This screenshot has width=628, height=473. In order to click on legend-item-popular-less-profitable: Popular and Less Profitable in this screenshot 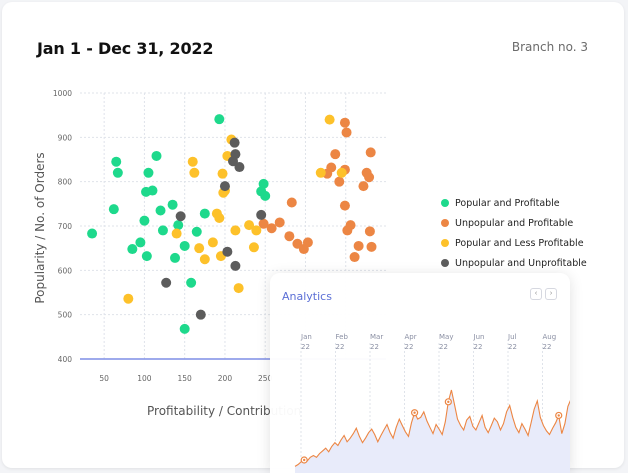, I will do `click(514, 243)`.